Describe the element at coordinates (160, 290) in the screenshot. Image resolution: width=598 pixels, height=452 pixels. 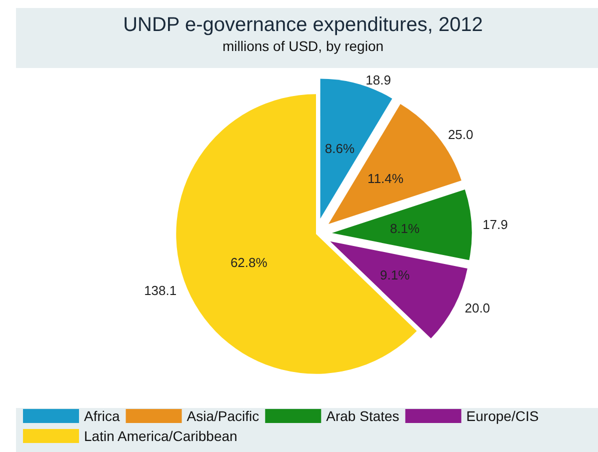
I see `data-label: 138.1` at that location.